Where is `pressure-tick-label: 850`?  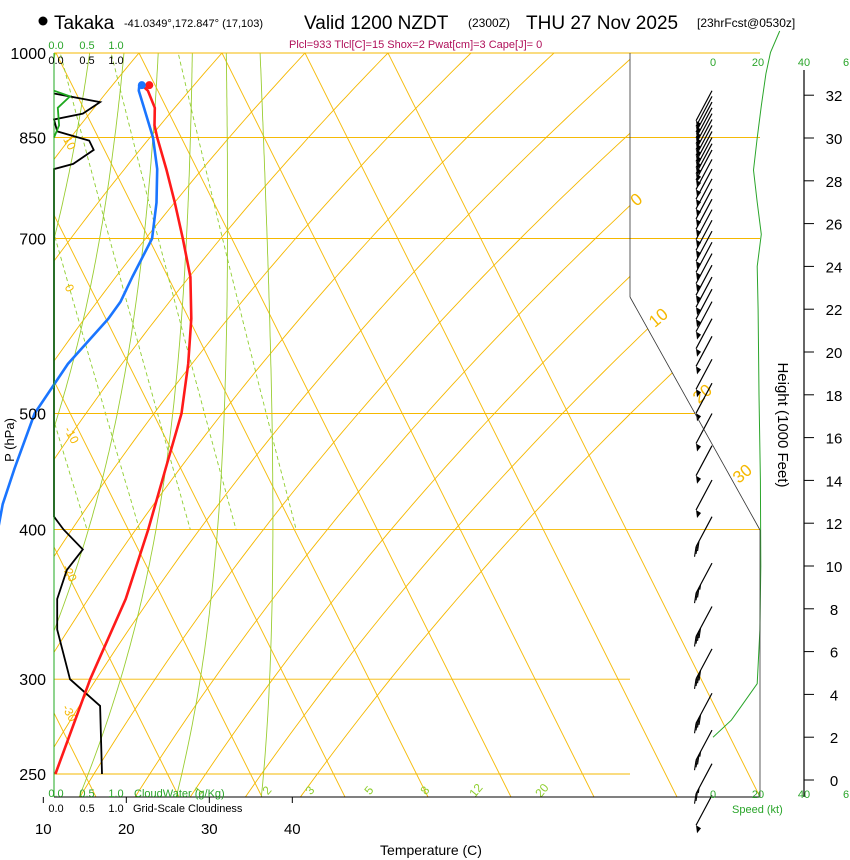 pressure-tick-label: 850 is located at coordinates (32, 139).